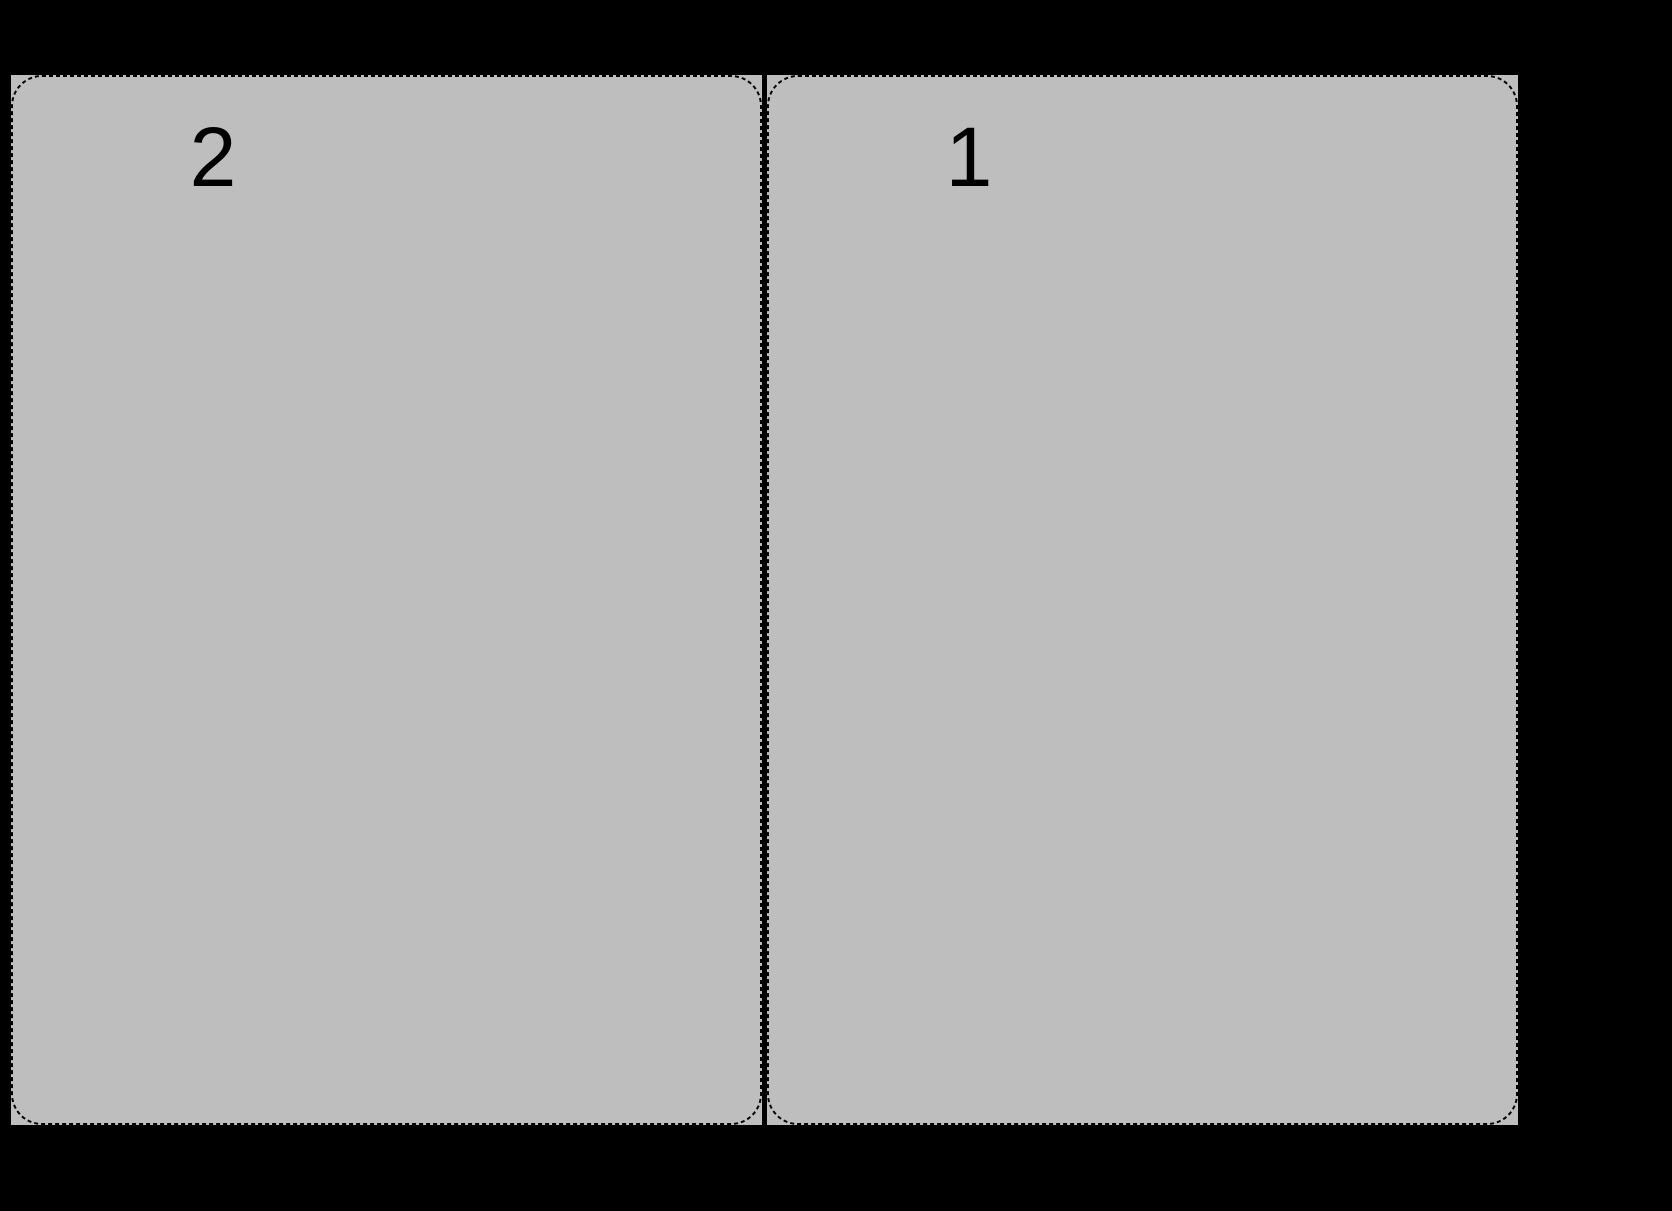 This screenshot has height=1211, width=1672. Describe the element at coordinates (969, 157) in the screenshot. I see `panel-label: 1` at that location.